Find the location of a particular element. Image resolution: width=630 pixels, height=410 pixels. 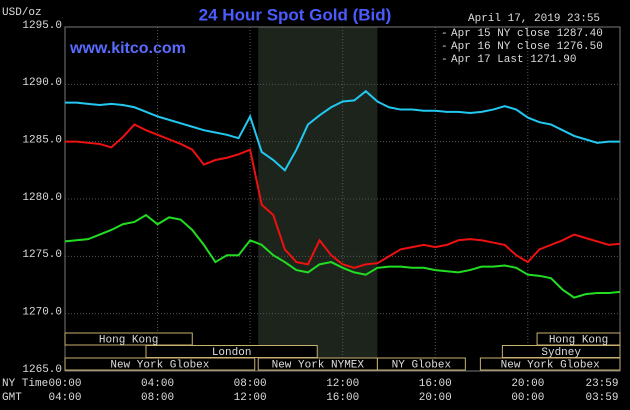

y-tick-label: 1270.0 is located at coordinates (42, 313).